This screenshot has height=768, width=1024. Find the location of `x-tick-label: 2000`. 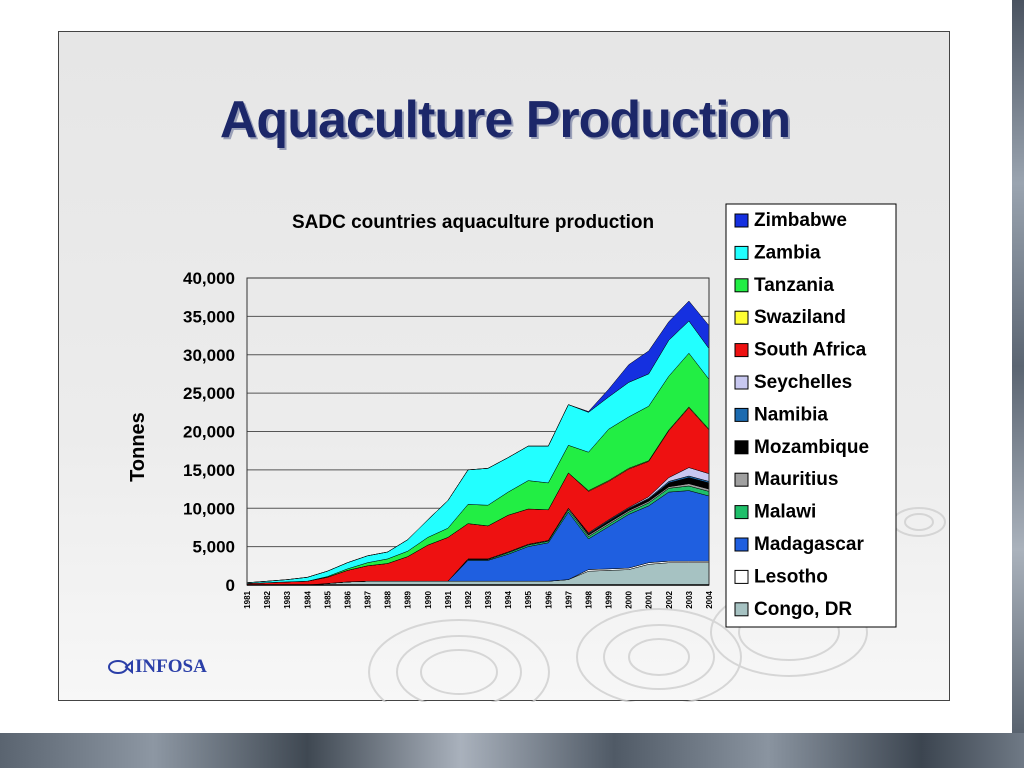

x-tick-label: 2000 is located at coordinates (629, 599).